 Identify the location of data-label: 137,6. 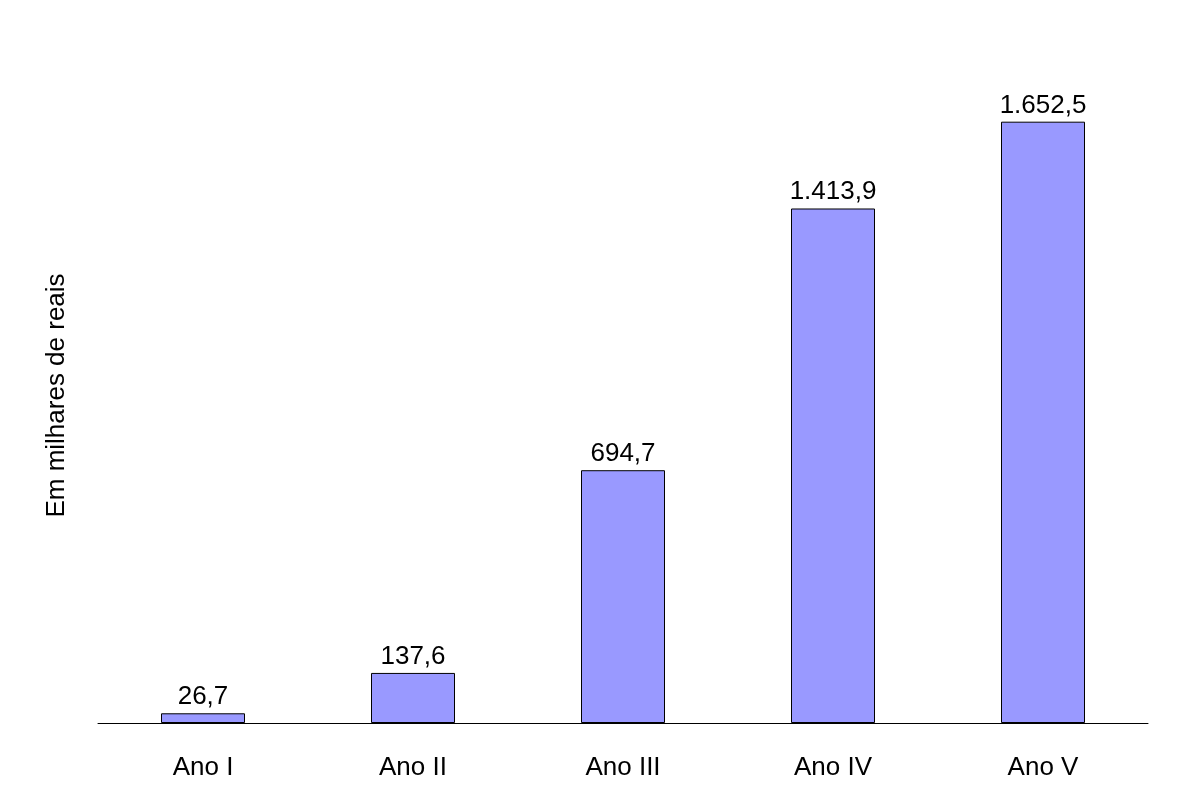
(413, 654).